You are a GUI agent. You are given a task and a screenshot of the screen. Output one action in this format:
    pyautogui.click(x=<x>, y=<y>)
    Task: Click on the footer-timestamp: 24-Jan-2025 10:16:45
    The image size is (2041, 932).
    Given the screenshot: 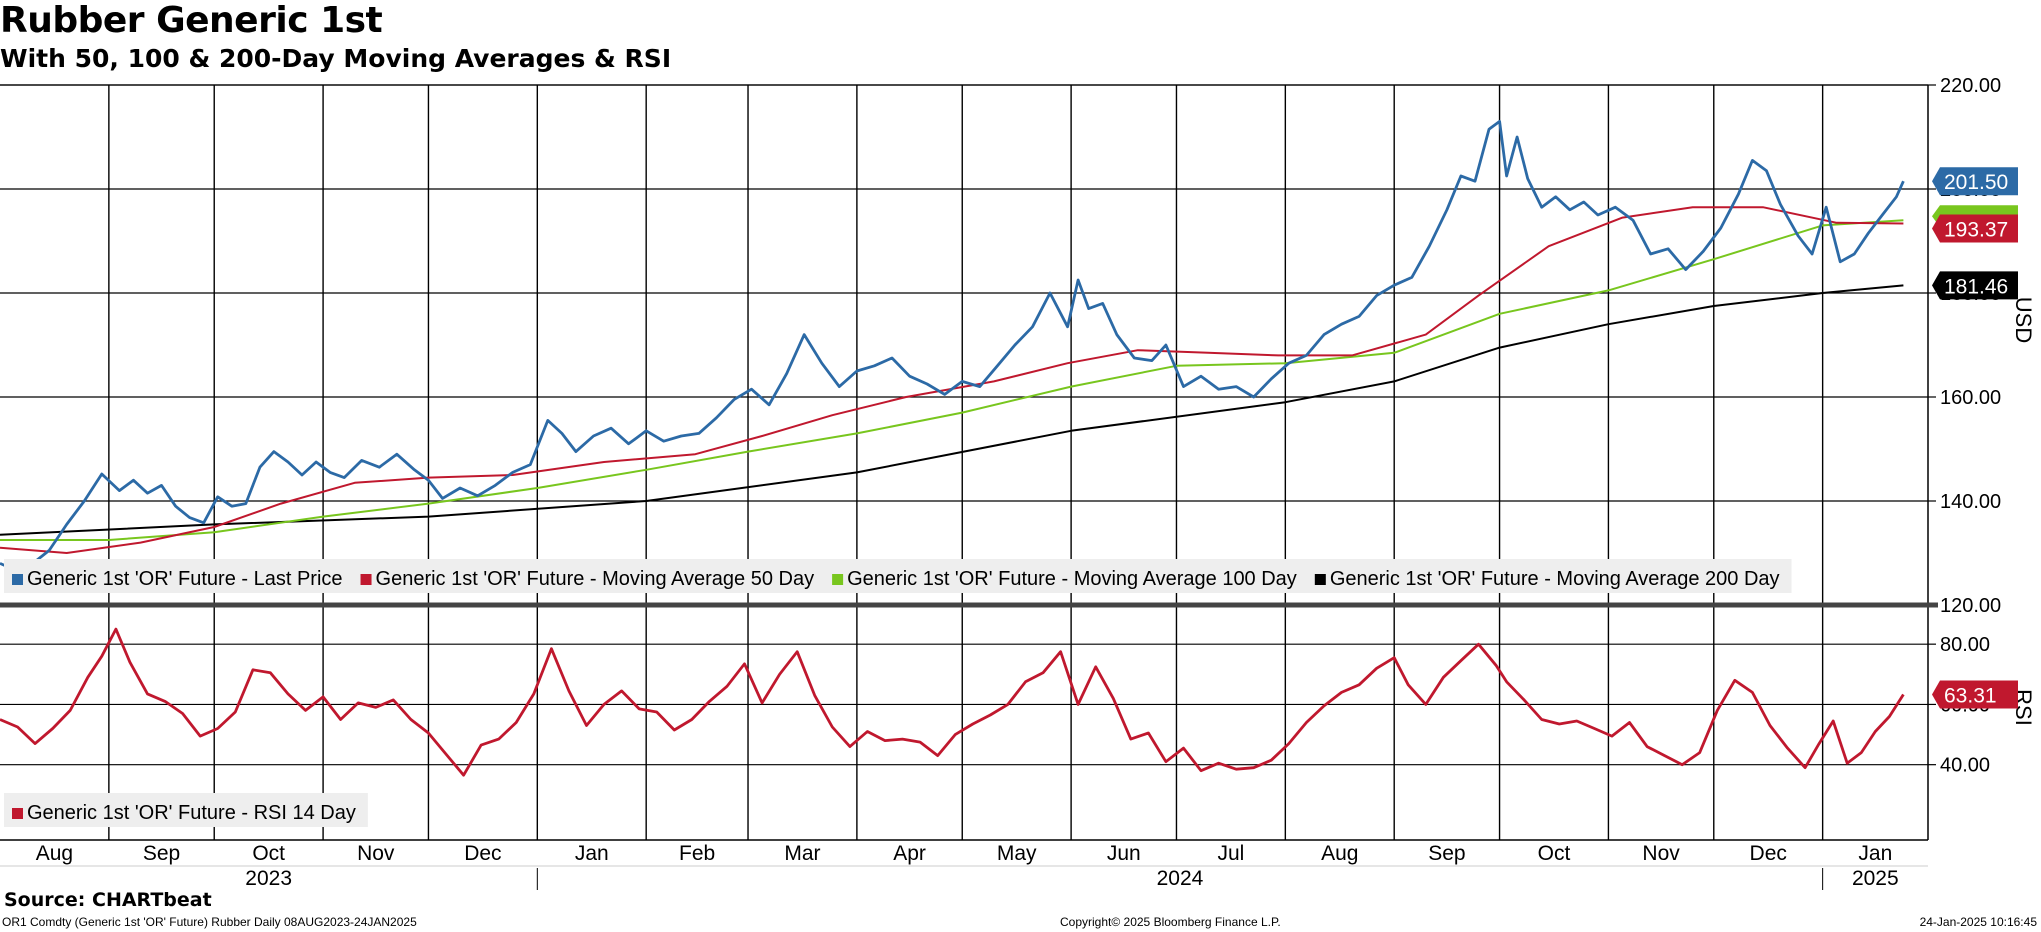 What is the action you would take?
    pyautogui.click(x=1978, y=922)
    